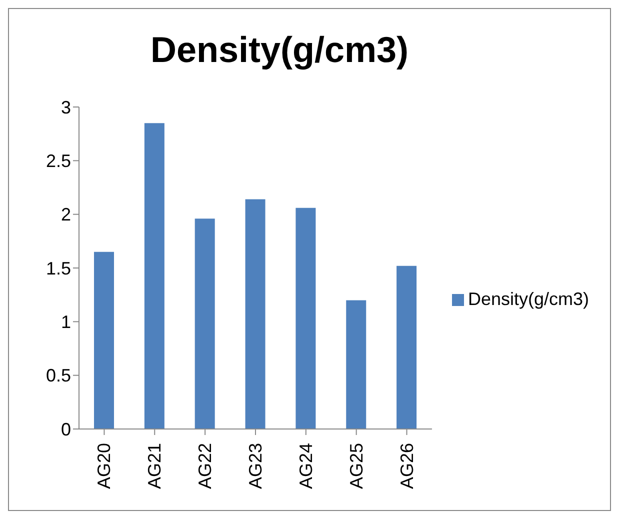 The width and height of the screenshot is (619, 519). What do you see at coordinates (306, 466) in the screenshot?
I see `x-tick-label: AG24` at bounding box center [306, 466].